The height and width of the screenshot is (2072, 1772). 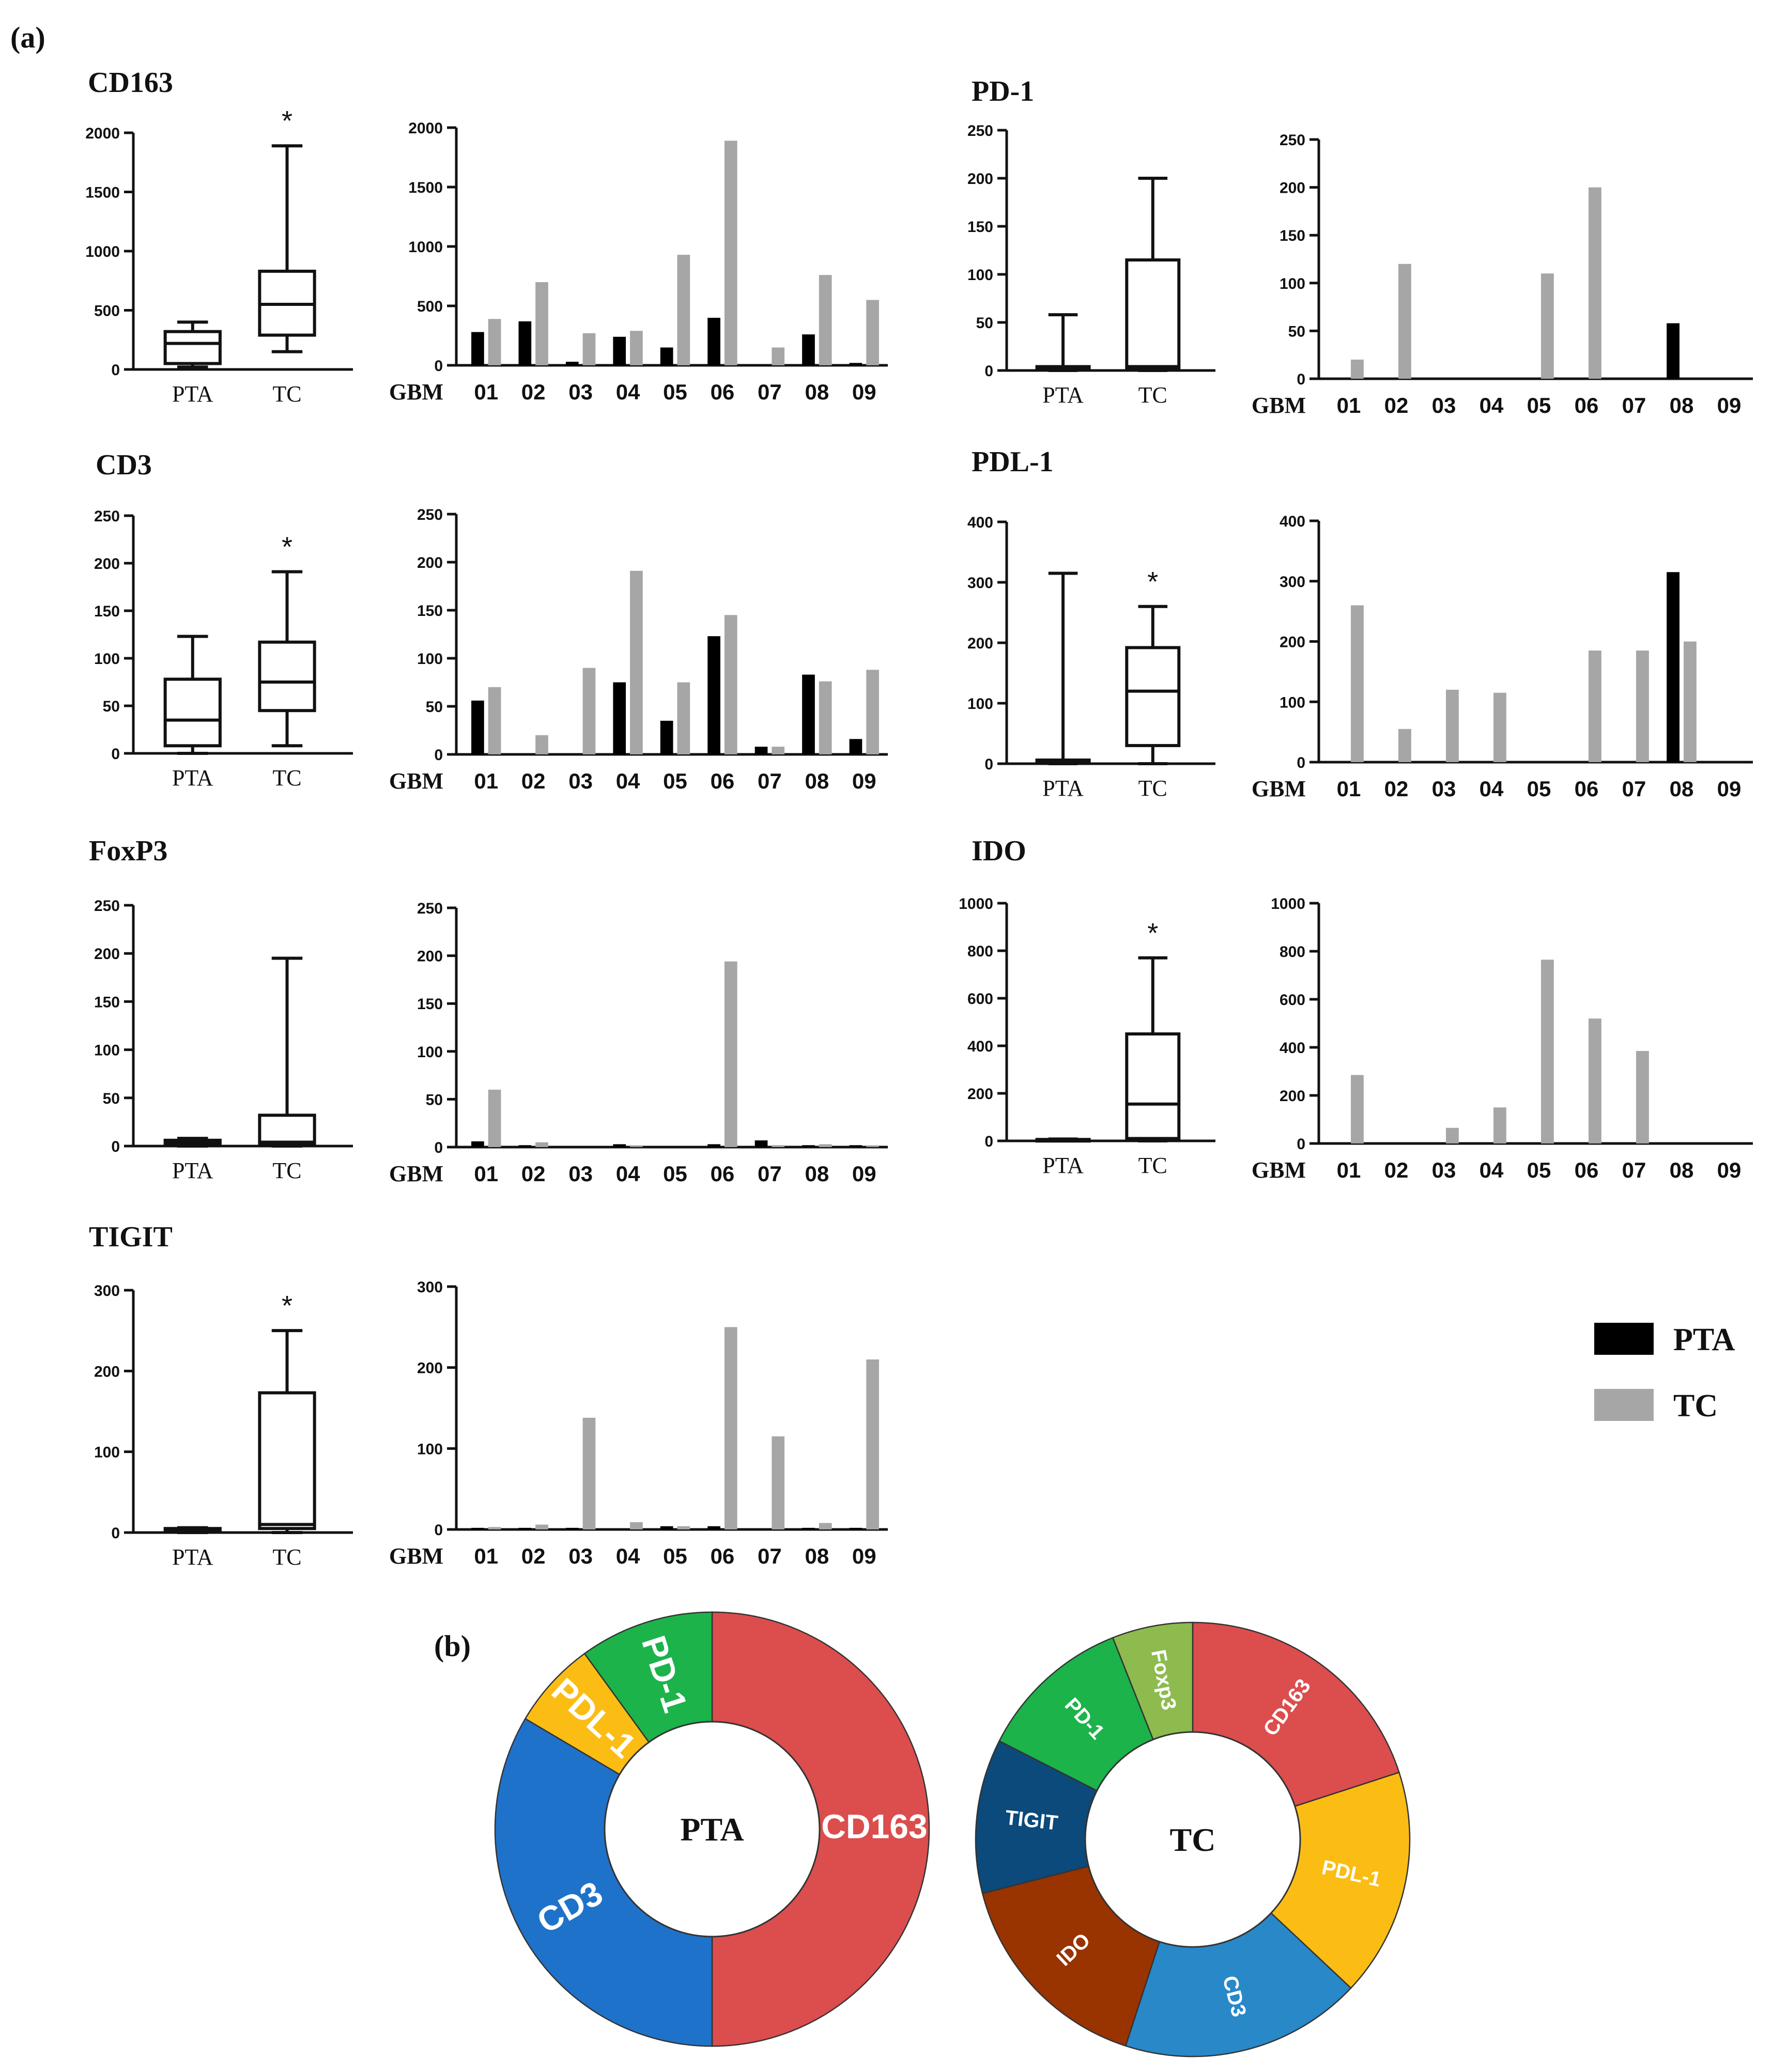 I want to click on pd1-tc-label: TC, so click(x=1152, y=395).